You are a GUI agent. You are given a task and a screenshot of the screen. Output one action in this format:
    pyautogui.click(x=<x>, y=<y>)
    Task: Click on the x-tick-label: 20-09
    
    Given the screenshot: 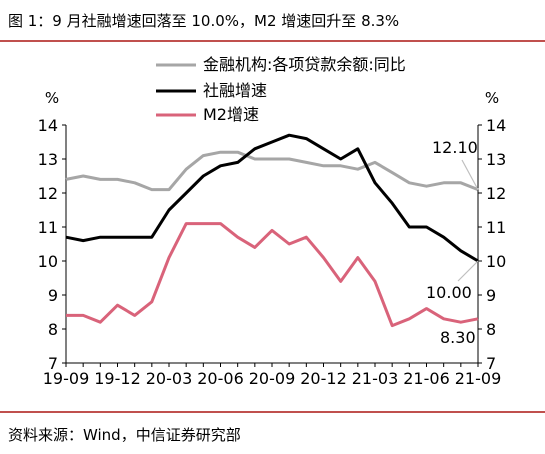 What is the action you would take?
    pyautogui.click(x=272, y=378)
    